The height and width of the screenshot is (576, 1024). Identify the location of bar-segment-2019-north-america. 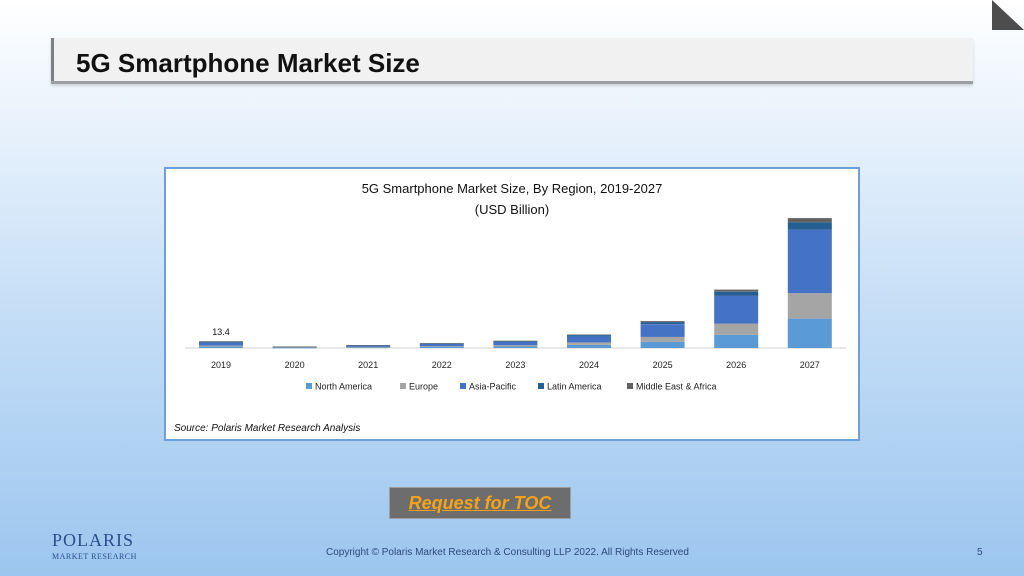
(221, 347).